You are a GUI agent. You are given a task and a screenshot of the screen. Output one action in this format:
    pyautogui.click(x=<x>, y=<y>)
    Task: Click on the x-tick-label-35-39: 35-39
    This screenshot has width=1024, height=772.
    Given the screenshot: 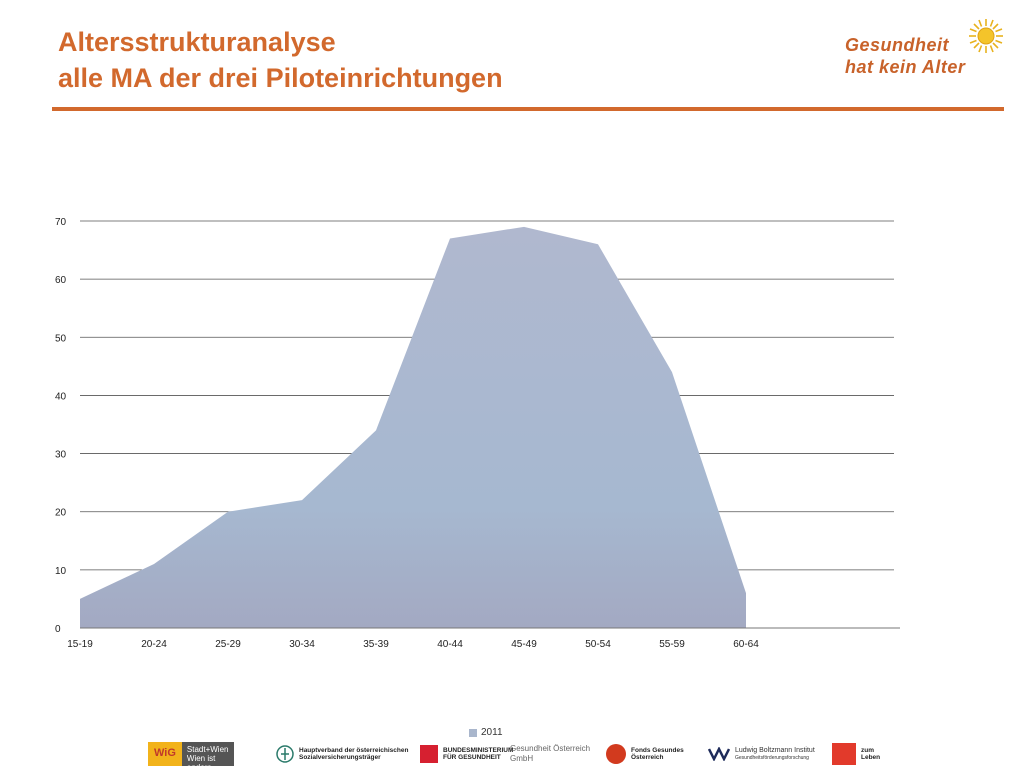 What is the action you would take?
    pyautogui.click(x=376, y=644)
    